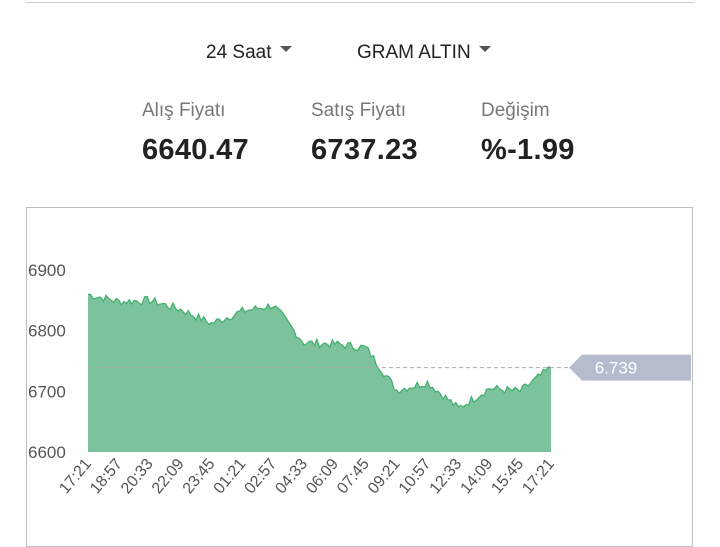 This screenshot has height=547, width=720. Describe the element at coordinates (230, 477) in the screenshot. I see `x-tick-label: 01:21` at that location.